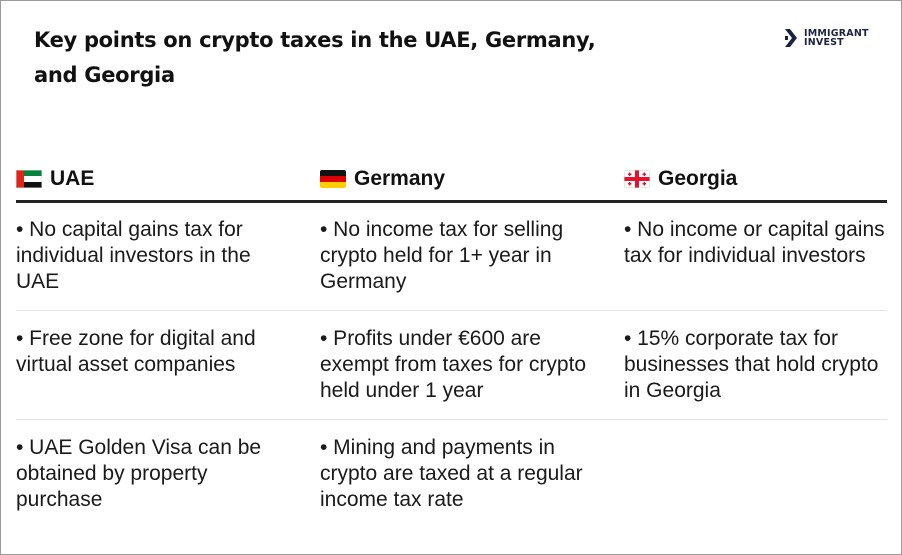 Image resolution: width=902 pixels, height=555 pixels. I want to click on column-header-label: UAE, so click(72, 178).